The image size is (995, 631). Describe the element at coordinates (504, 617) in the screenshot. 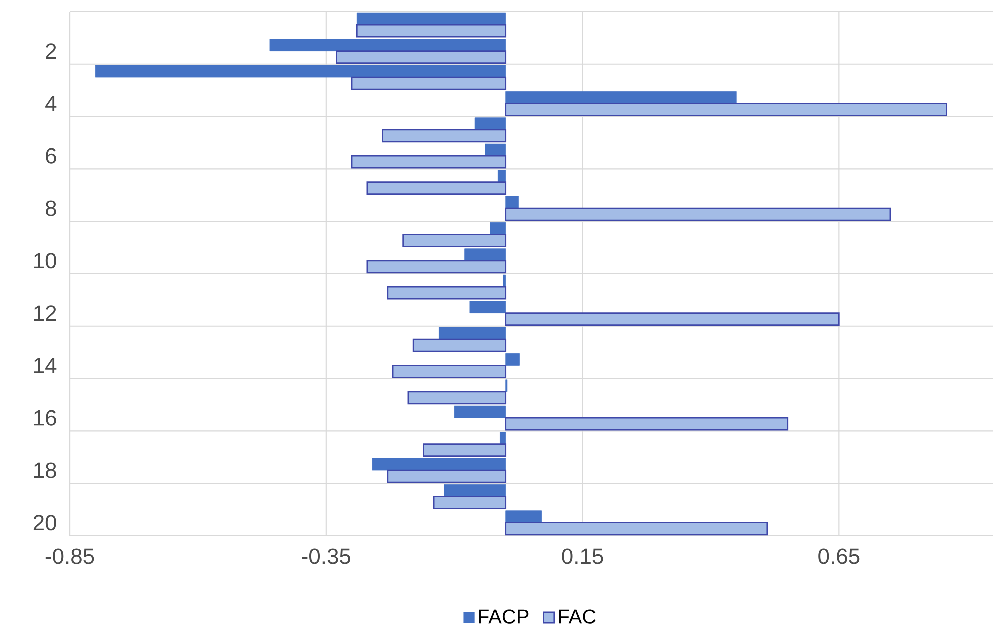

I see `legend-label: FACP` at that location.